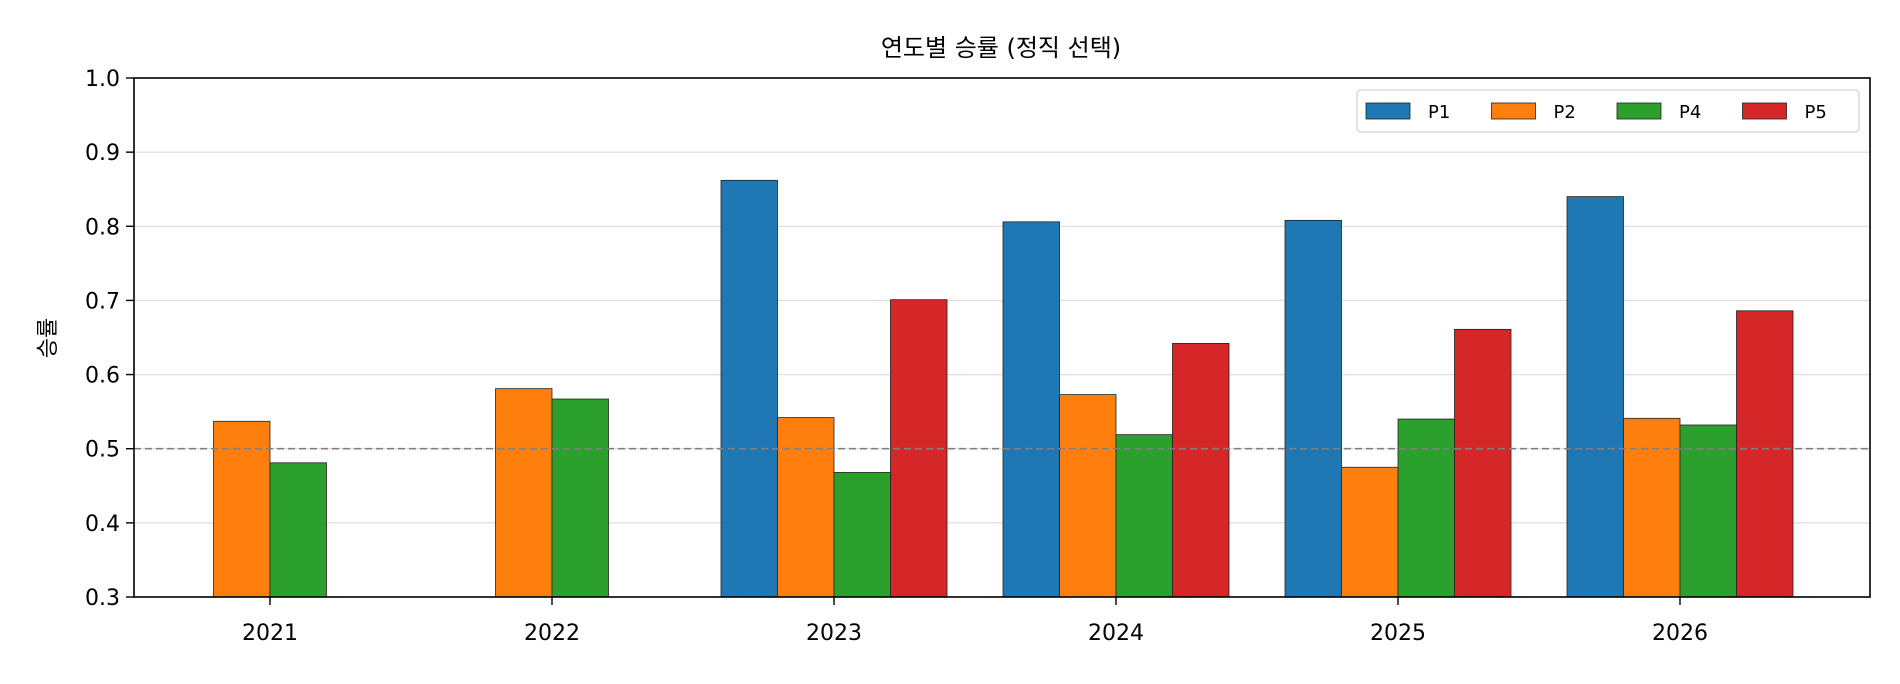 The image size is (1900, 684). I want to click on y-tick-label: 0.7, so click(102, 301).